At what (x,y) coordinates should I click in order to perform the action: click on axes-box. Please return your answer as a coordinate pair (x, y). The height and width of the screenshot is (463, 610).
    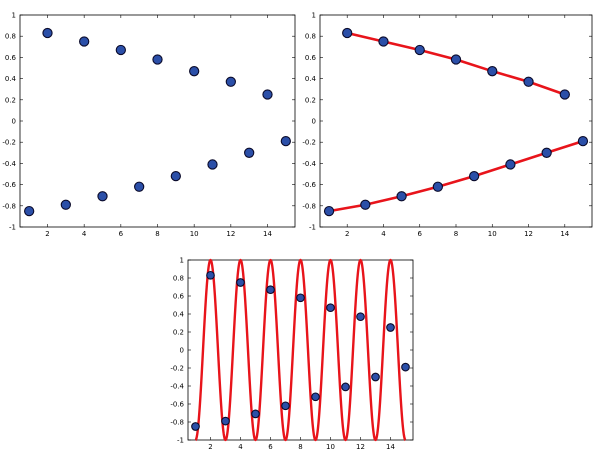
    Looking at the image, I should click on (300, 350).